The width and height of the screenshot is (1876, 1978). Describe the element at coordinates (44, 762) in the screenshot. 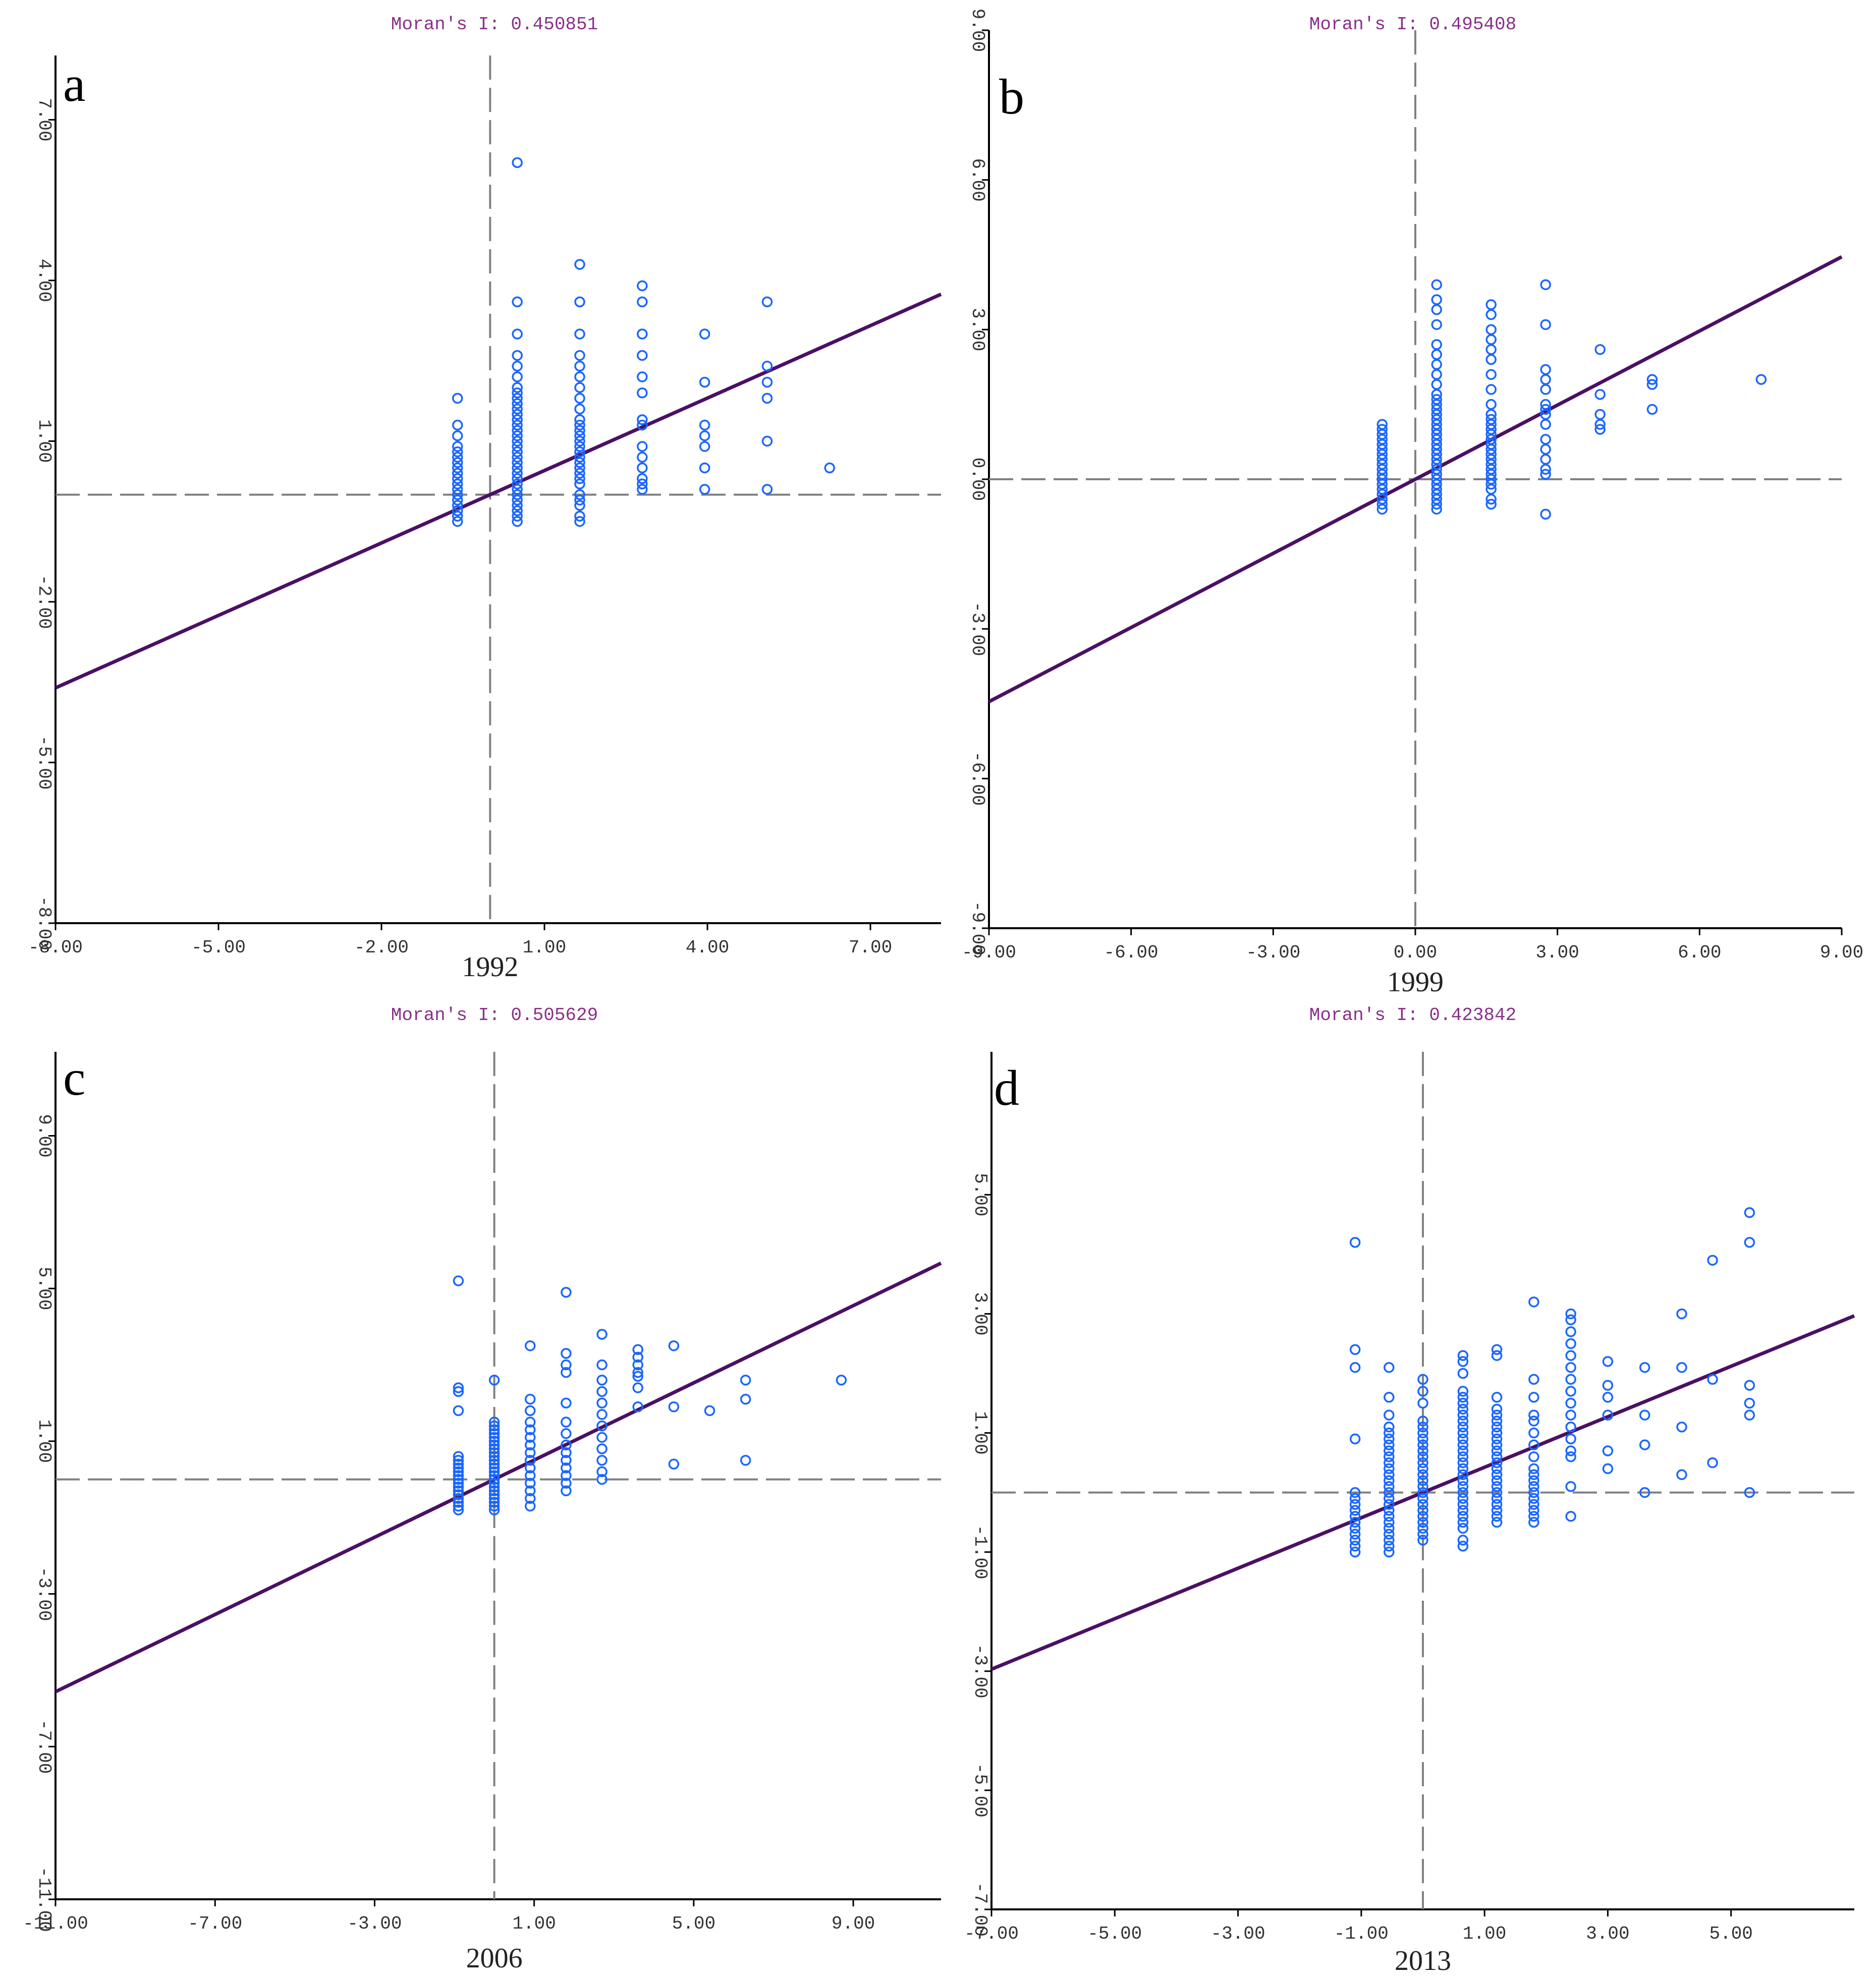

I see `y-tick-label: -5.00` at that location.